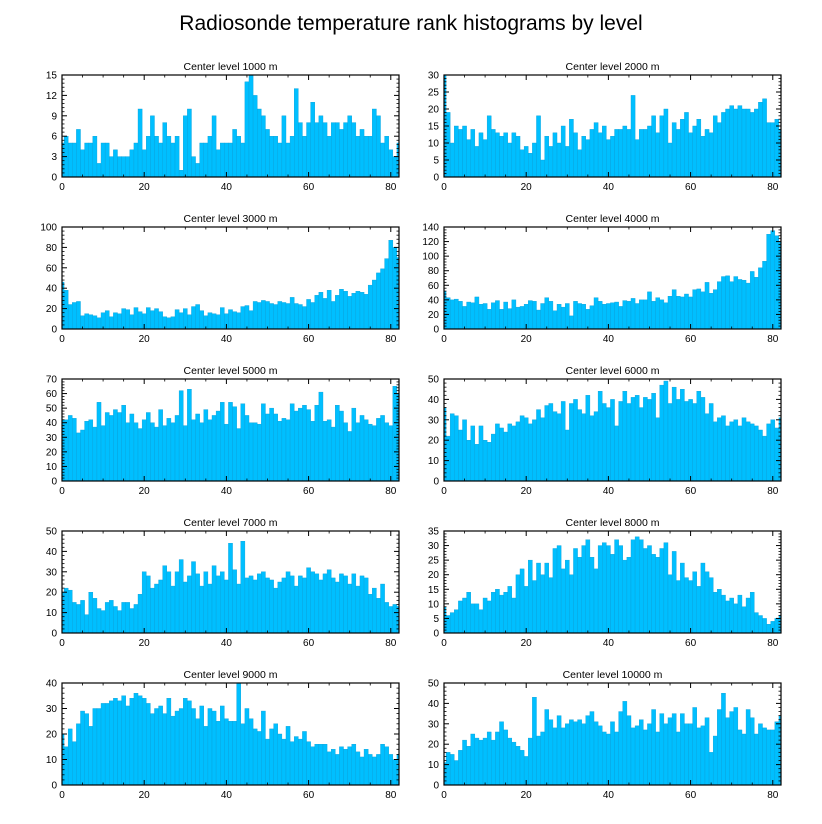 Image resolution: width=822 pixels, height=824 pixels. I want to click on panel-9: Center level 9000 m 0 20 40 60 80 0 10 20 30 40, so click(223, 735).